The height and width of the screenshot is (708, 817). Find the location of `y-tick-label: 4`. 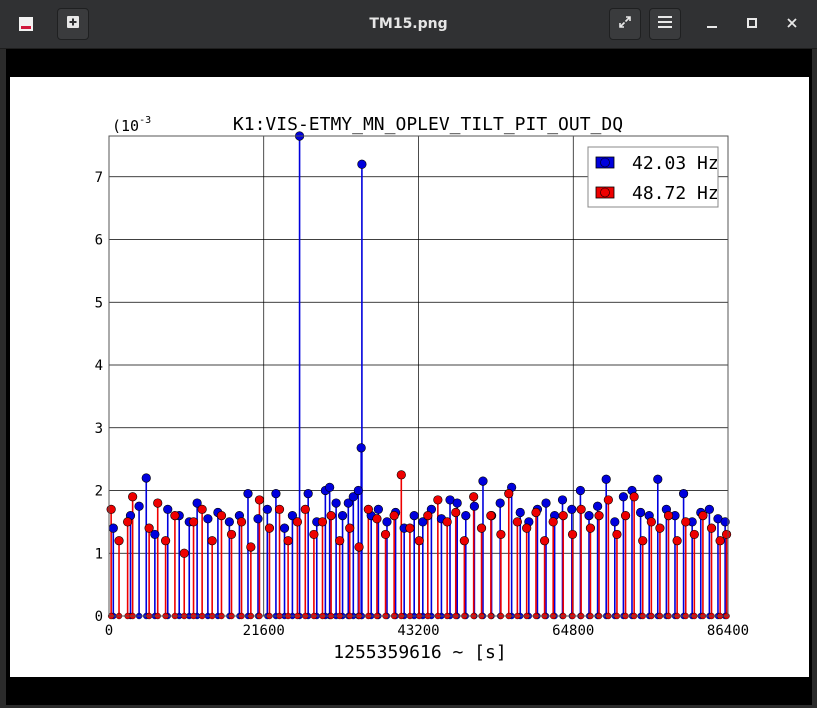

y-tick-label: 4 is located at coordinates (99, 366).